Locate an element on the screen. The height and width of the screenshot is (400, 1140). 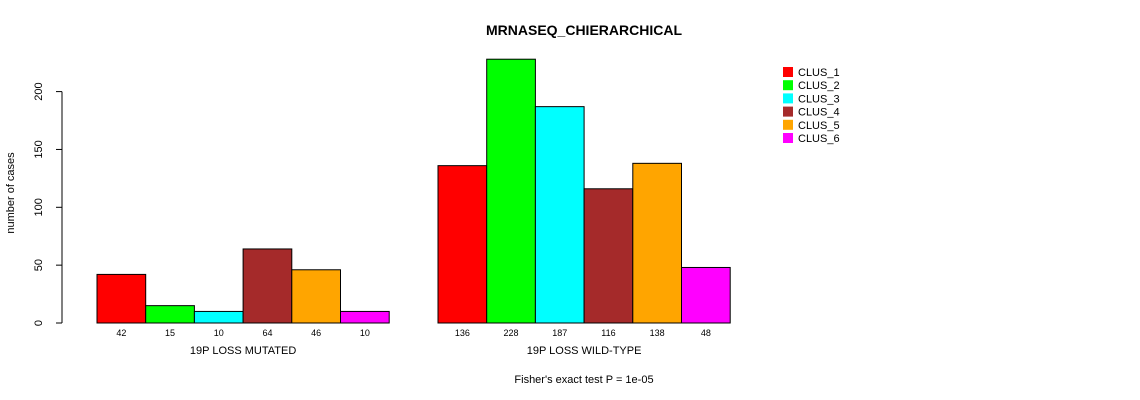
bar-count-label: 187 is located at coordinates (559, 333).